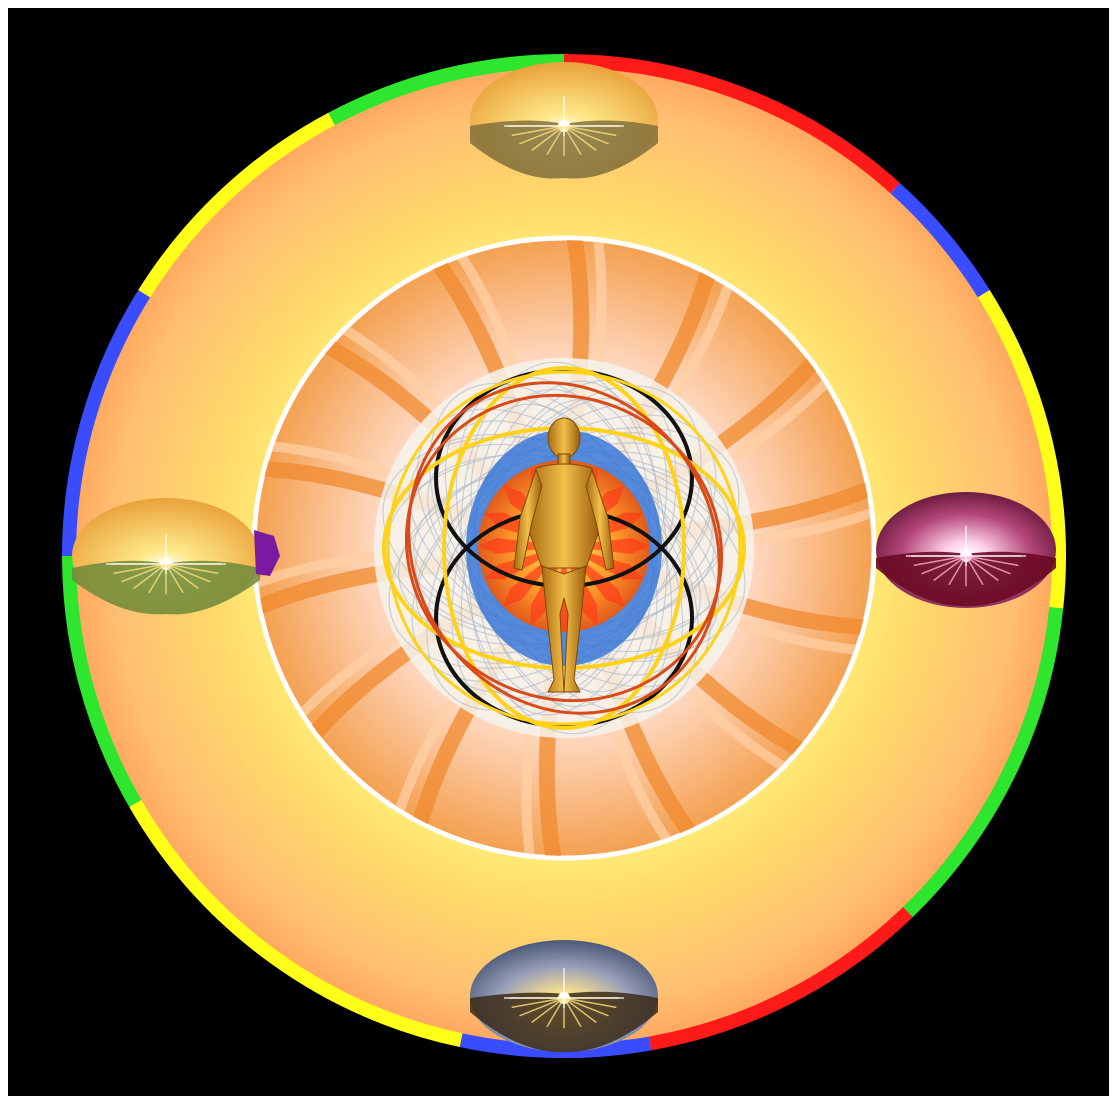 The width and height of the screenshot is (1117, 1098). What do you see at coordinates (564, 120) in the screenshot?
I see `sunset-top` at bounding box center [564, 120].